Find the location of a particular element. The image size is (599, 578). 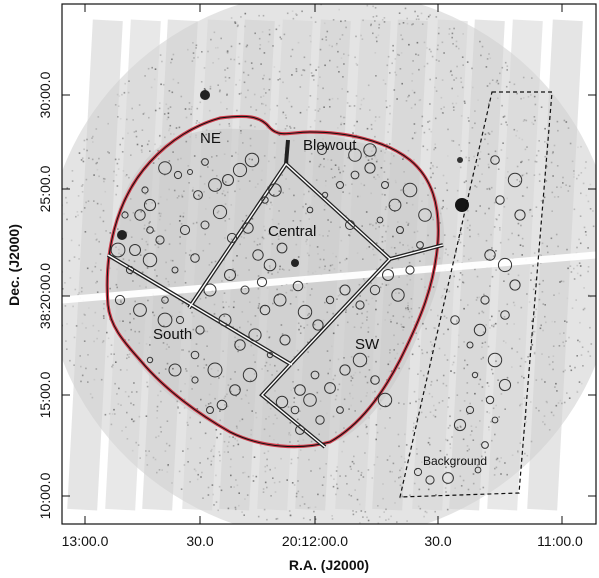

blowout-divider-outer is located at coordinates (287, 152).